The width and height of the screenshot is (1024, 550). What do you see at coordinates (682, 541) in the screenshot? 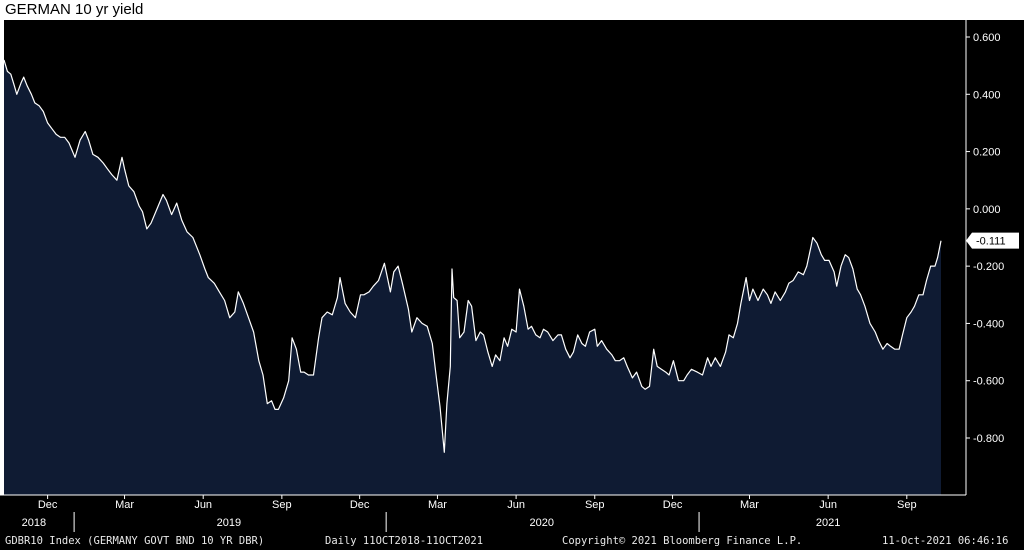
I see `footer-copyright: Copyright© 2021 Bloomberg Finance L.P.` at bounding box center [682, 541].